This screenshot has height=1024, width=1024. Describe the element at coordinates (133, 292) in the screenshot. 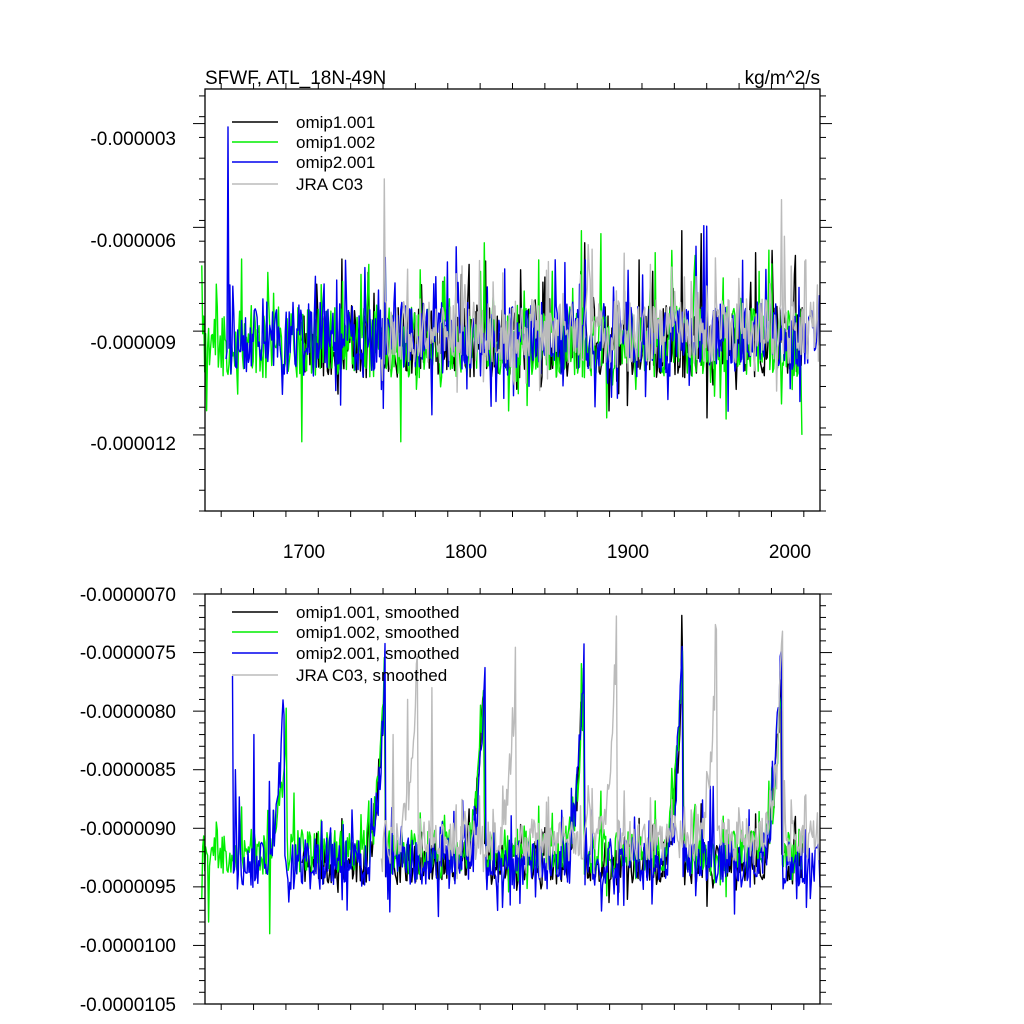

I see `top-ytick-labels: -0.000003 -0.000006 -0.000009 -0.000012` at that location.